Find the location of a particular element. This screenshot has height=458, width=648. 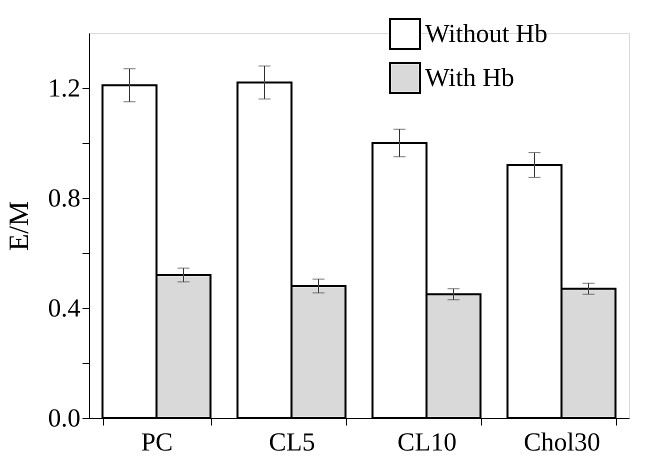

y-tick-label: 0.8 is located at coordinates (64, 198).